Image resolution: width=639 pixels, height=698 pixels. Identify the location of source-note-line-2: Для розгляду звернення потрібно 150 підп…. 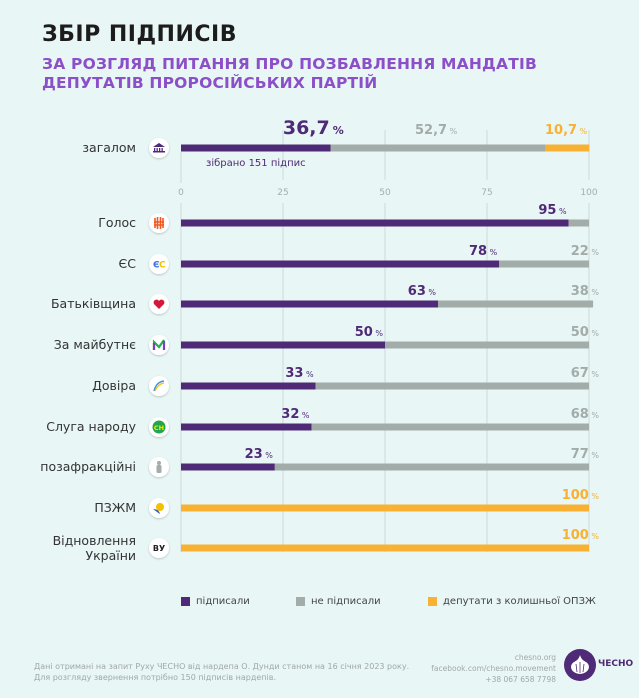
(155, 677).